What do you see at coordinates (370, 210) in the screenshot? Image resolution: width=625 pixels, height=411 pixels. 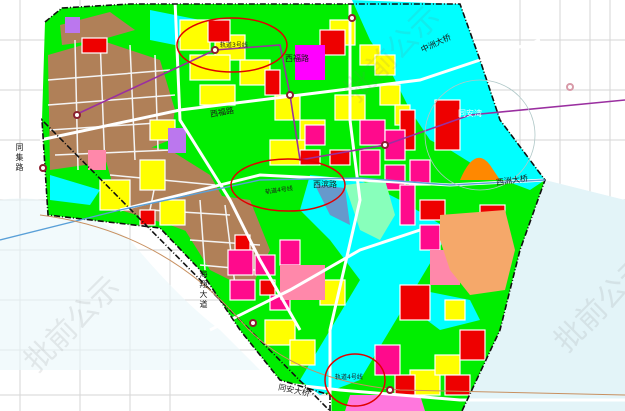 I see `mint-park` at bounding box center [370, 210].